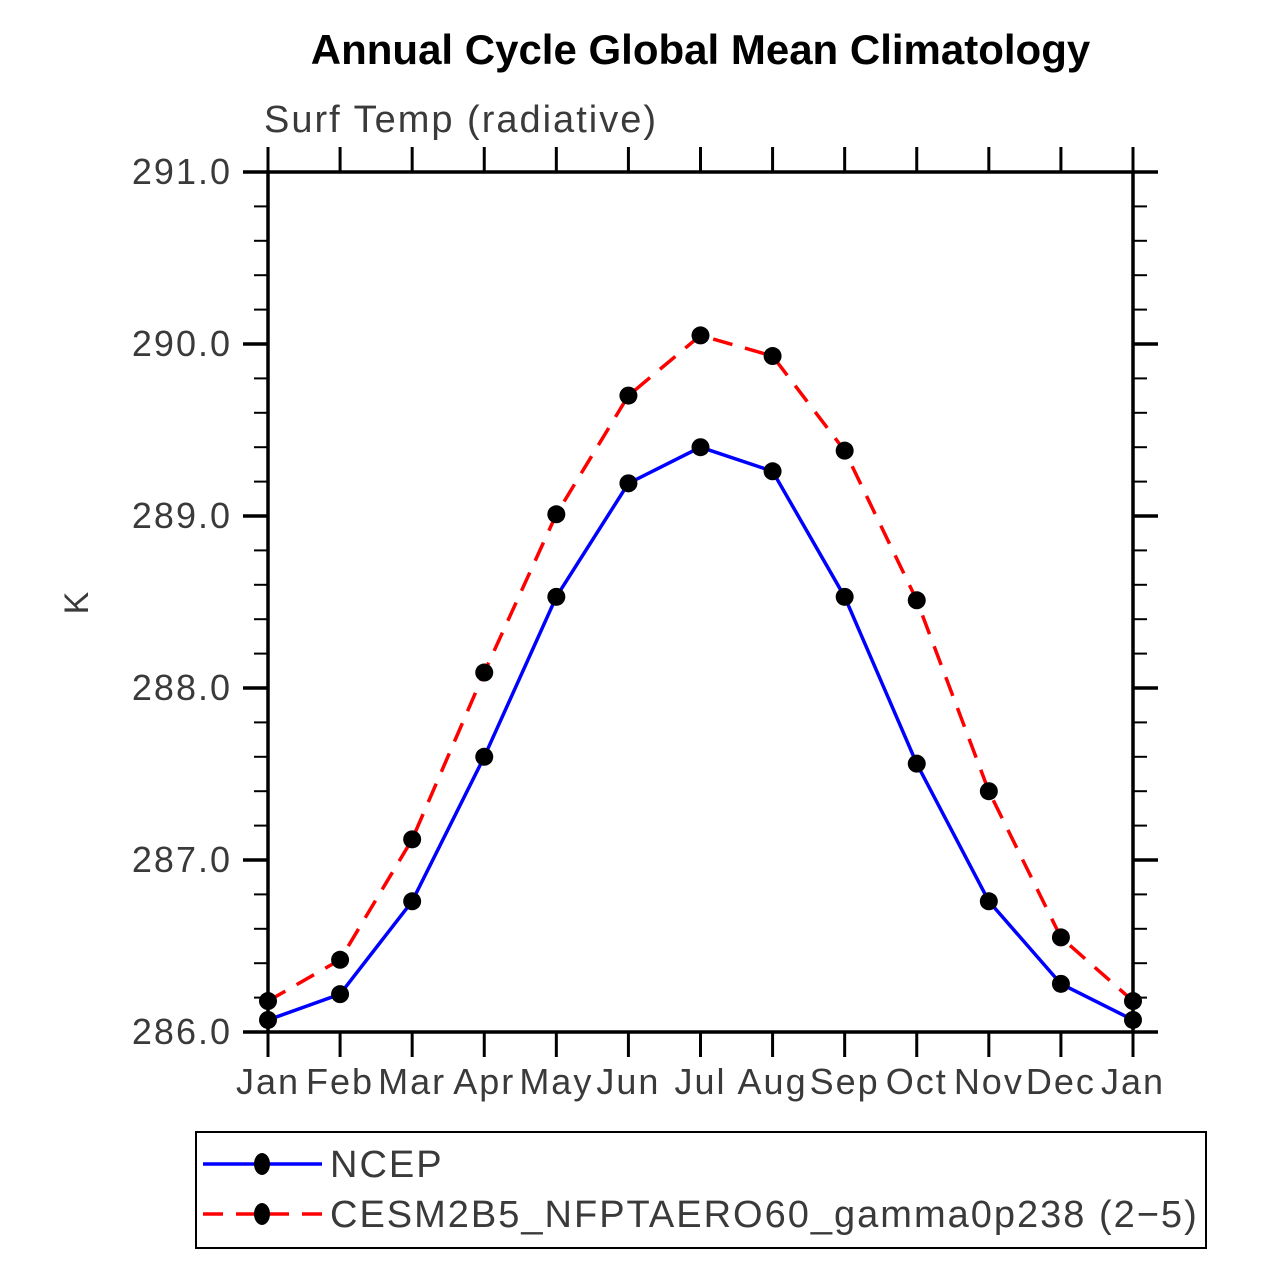 This screenshot has height=1279, width=1279. Describe the element at coordinates (77, 602) in the screenshot. I see `y-axis-unit-label: K` at that location.